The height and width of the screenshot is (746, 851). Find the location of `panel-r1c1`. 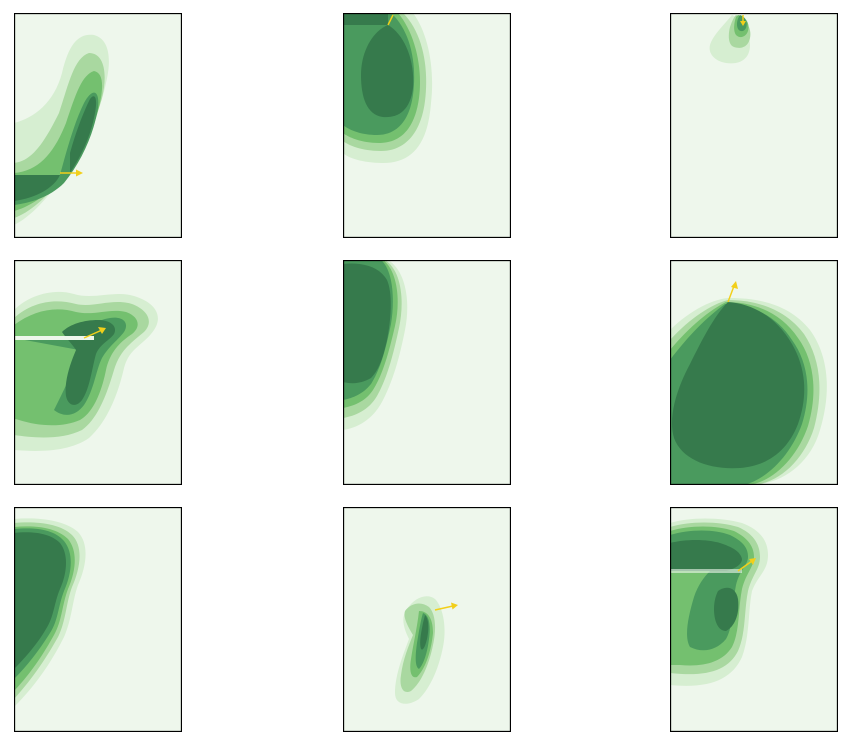

panel-r1c1 is located at coordinates (98, 125).